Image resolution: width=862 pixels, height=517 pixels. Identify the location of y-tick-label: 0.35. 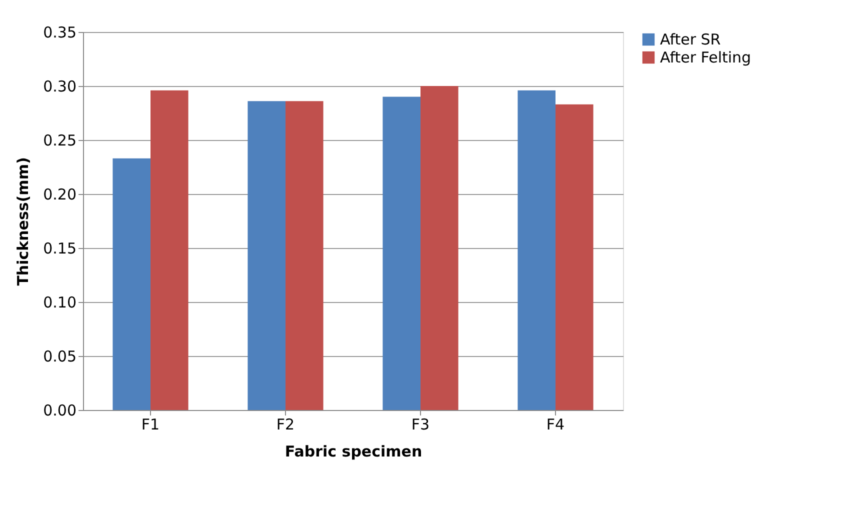
(59, 33).